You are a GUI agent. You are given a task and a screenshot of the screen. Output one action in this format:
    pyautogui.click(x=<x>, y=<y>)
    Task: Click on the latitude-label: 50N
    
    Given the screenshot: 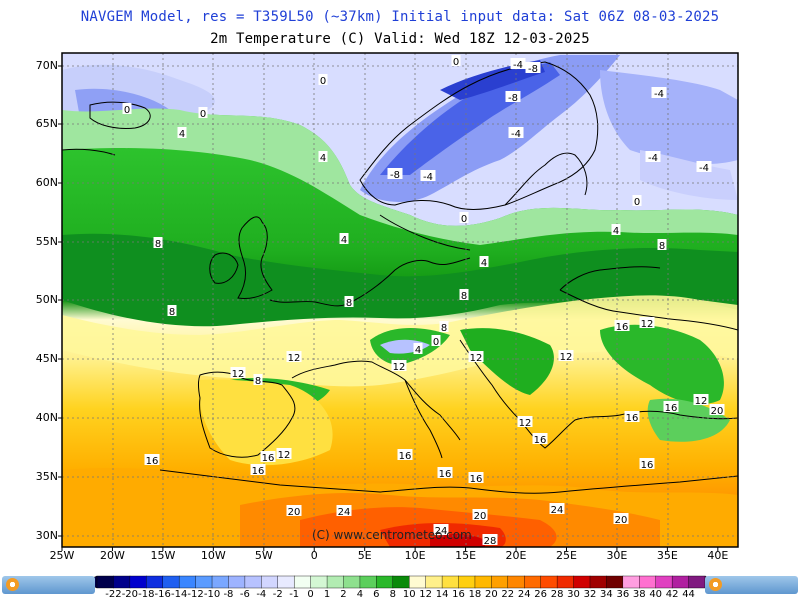 What is the action you would take?
    pyautogui.click(x=46, y=299)
    